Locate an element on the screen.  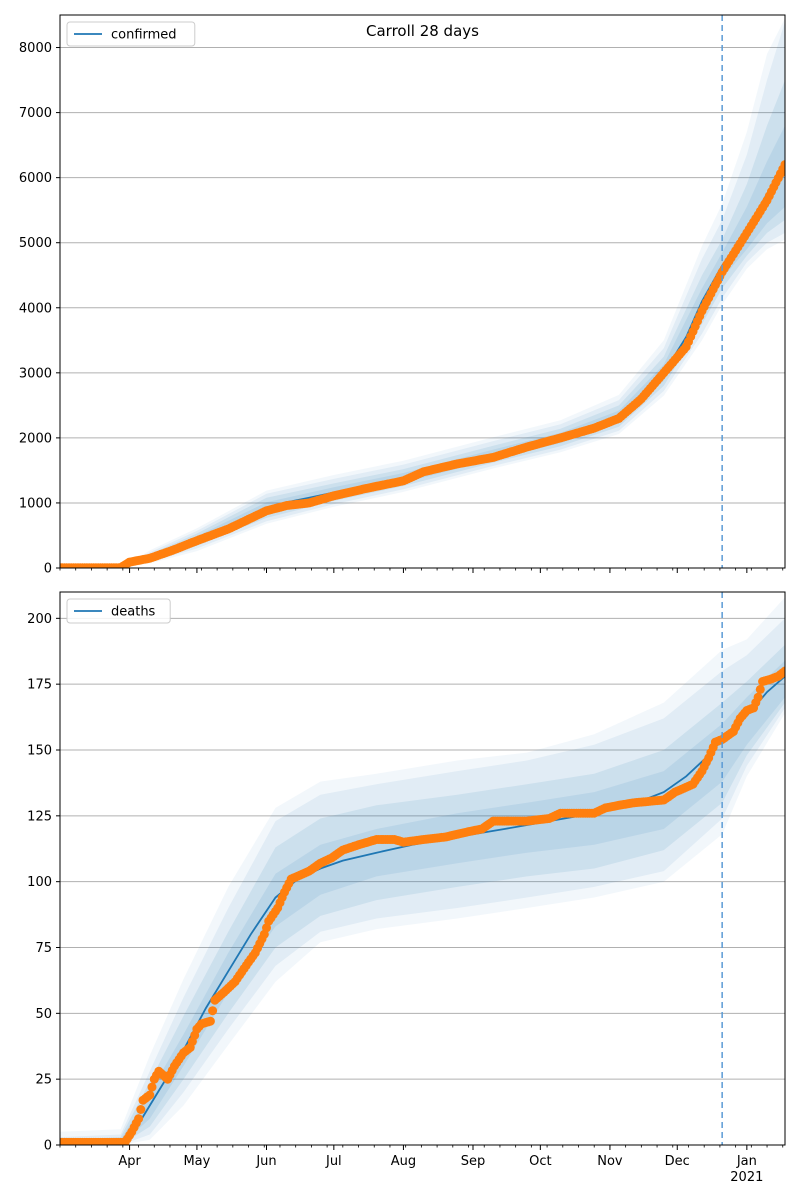
legend-label: confirmed is located at coordinates (144, 35).